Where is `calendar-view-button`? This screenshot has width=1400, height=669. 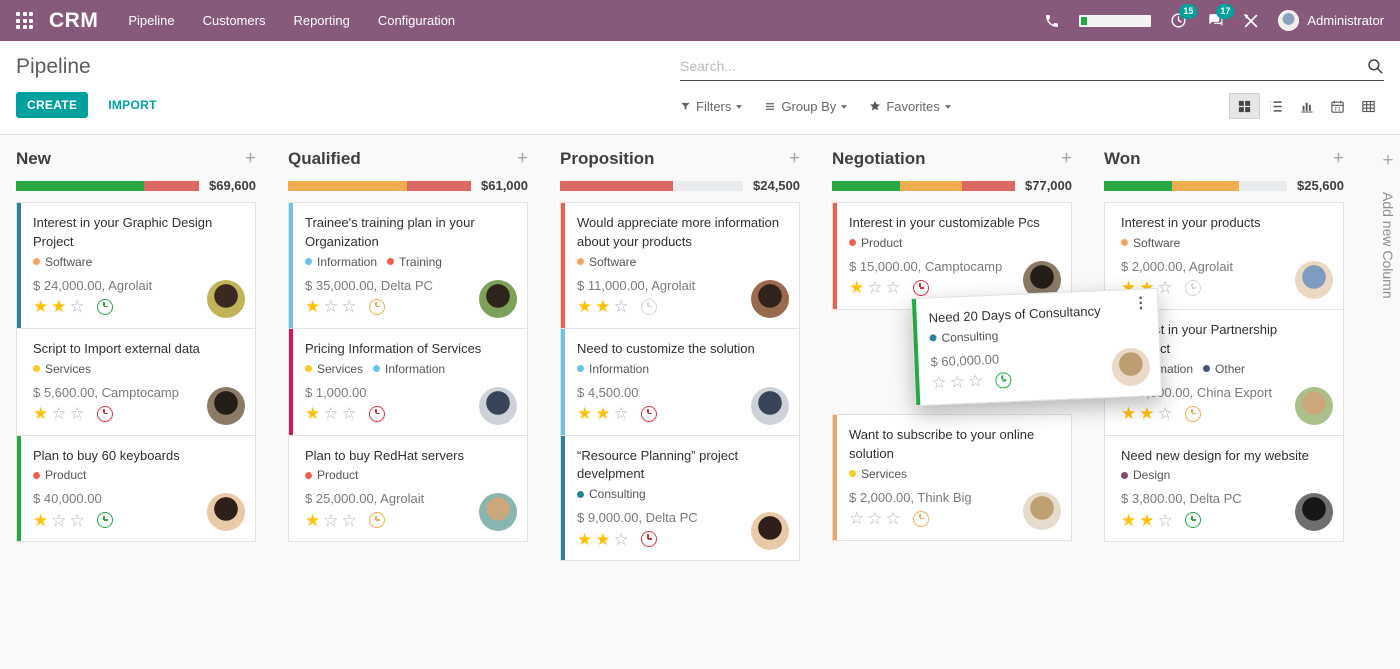 calendar-view-button is located at coordinates (1337, 106).